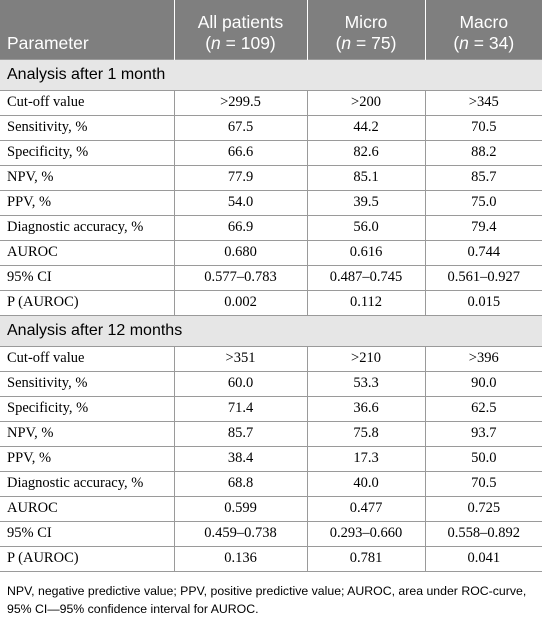  Describe the element at coordinates (483, 508) in the screenshot. I see `row-value: 0.725` at that location.